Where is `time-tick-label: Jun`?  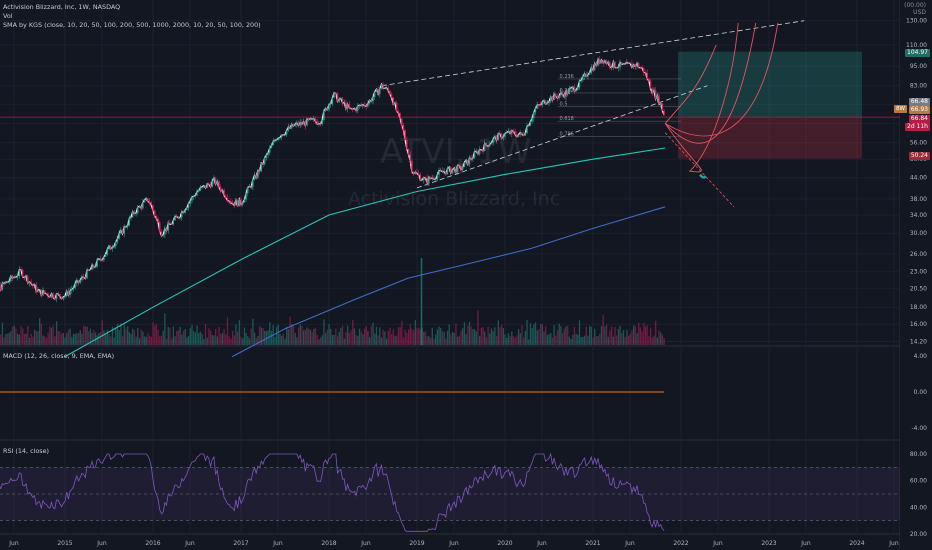
time-tick-label: Jun is located at coordinates (717, 543).